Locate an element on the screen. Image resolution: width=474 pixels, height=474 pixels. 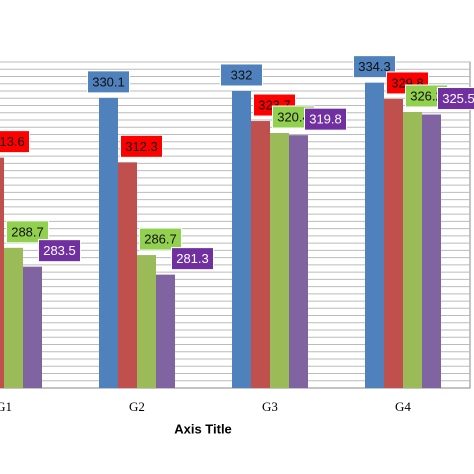
data-label: 320.4 is located at coordinates (293, 116).